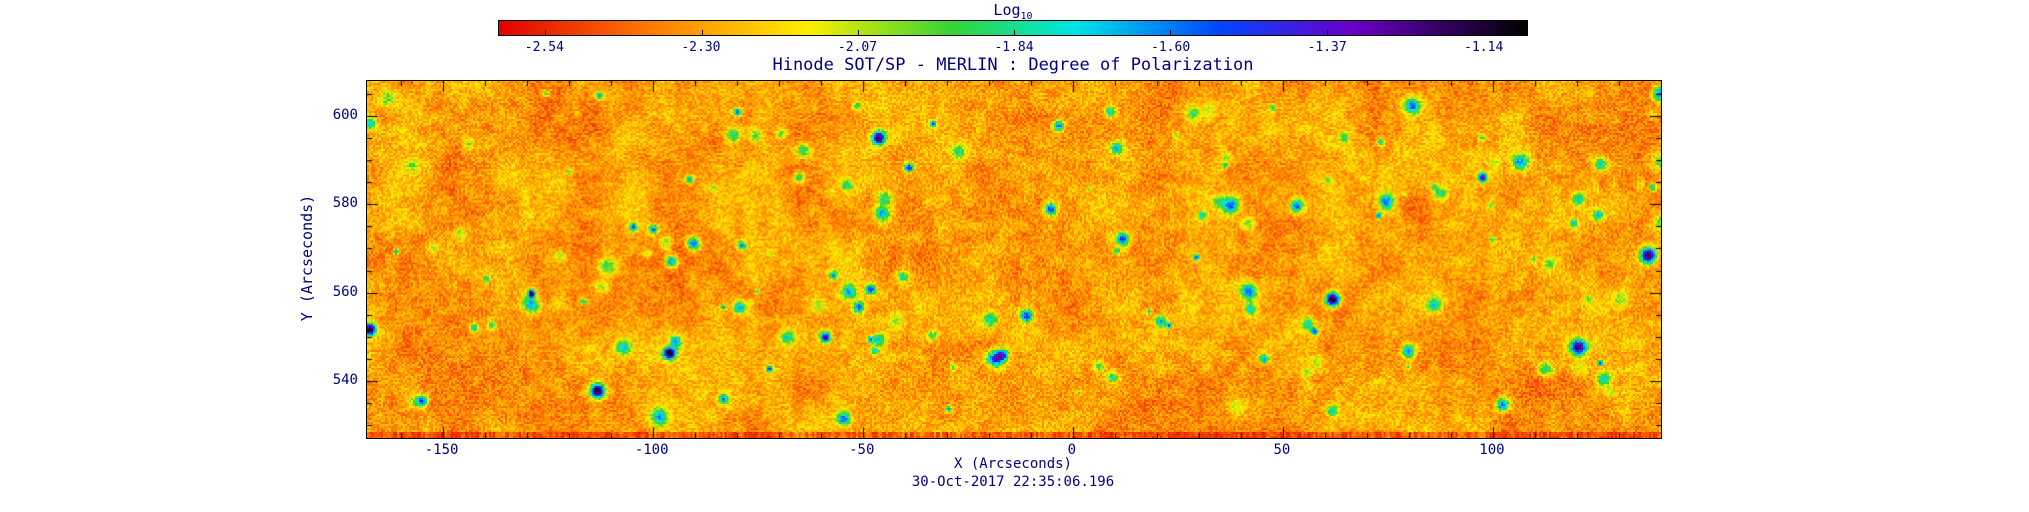 The height and width of the screenshot is (512, 2029). What do you see at coordinates (1484, 47) in the screenshot?
I see `colorbar-tick-label: -1.14` at bounding box center [1484, 47].